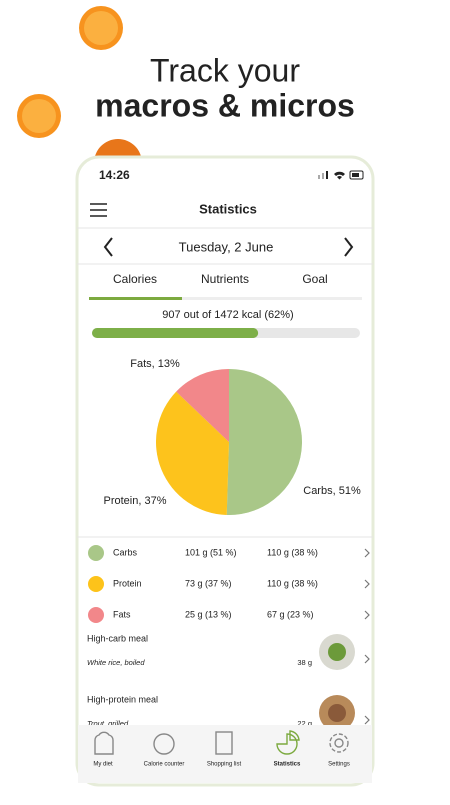 The image size is (450, 805). I want to click on meal-food: White rice, boiled, so click(116, 662).